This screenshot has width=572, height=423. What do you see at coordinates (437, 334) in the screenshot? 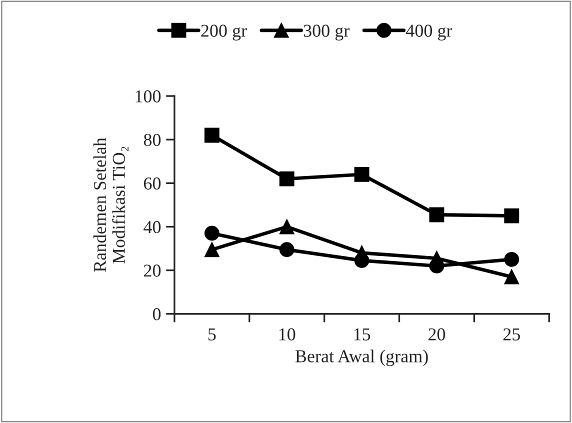
I see `x-tick-label: 20` at bounding box center [437, 334].